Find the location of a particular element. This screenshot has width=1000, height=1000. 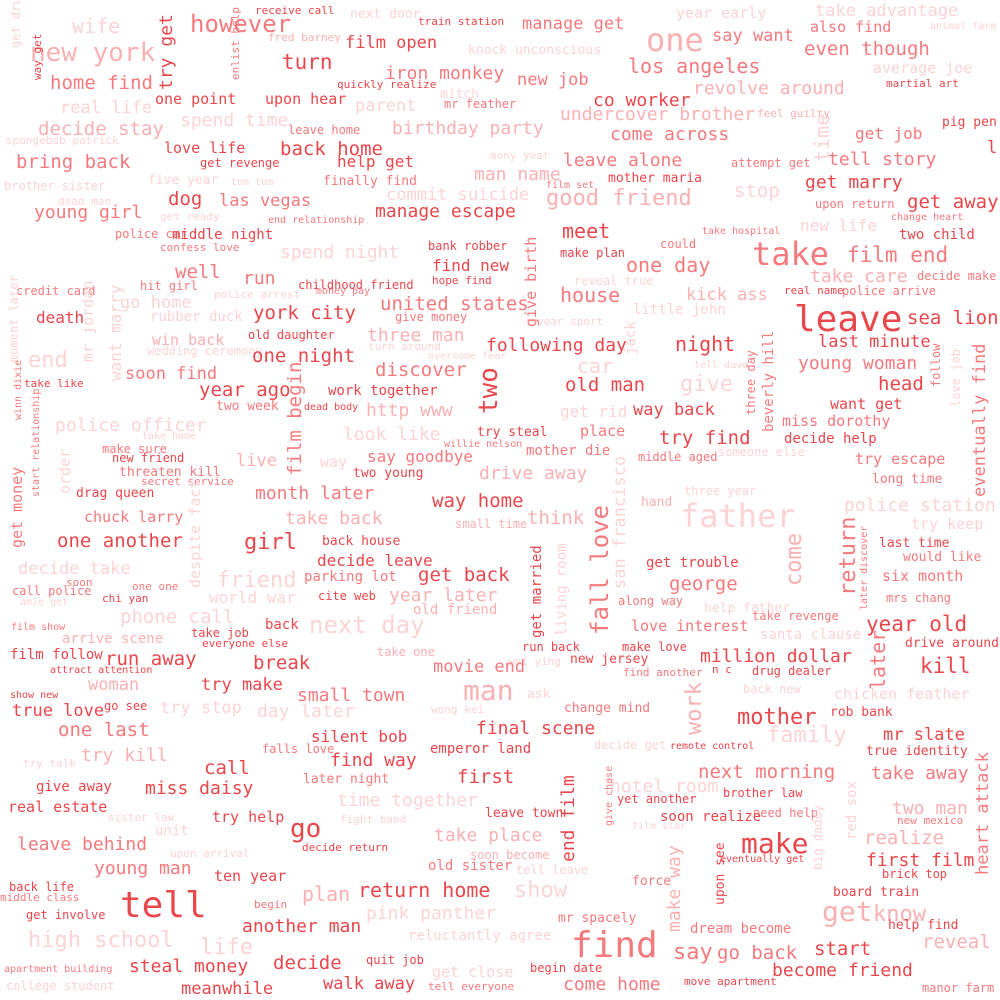

cloud-word: leave home is located at coordinates (324, 130).